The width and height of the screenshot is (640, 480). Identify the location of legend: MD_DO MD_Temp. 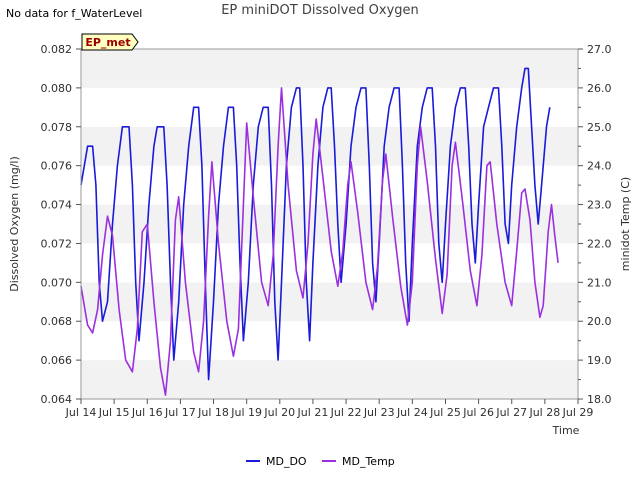
(320, 461).